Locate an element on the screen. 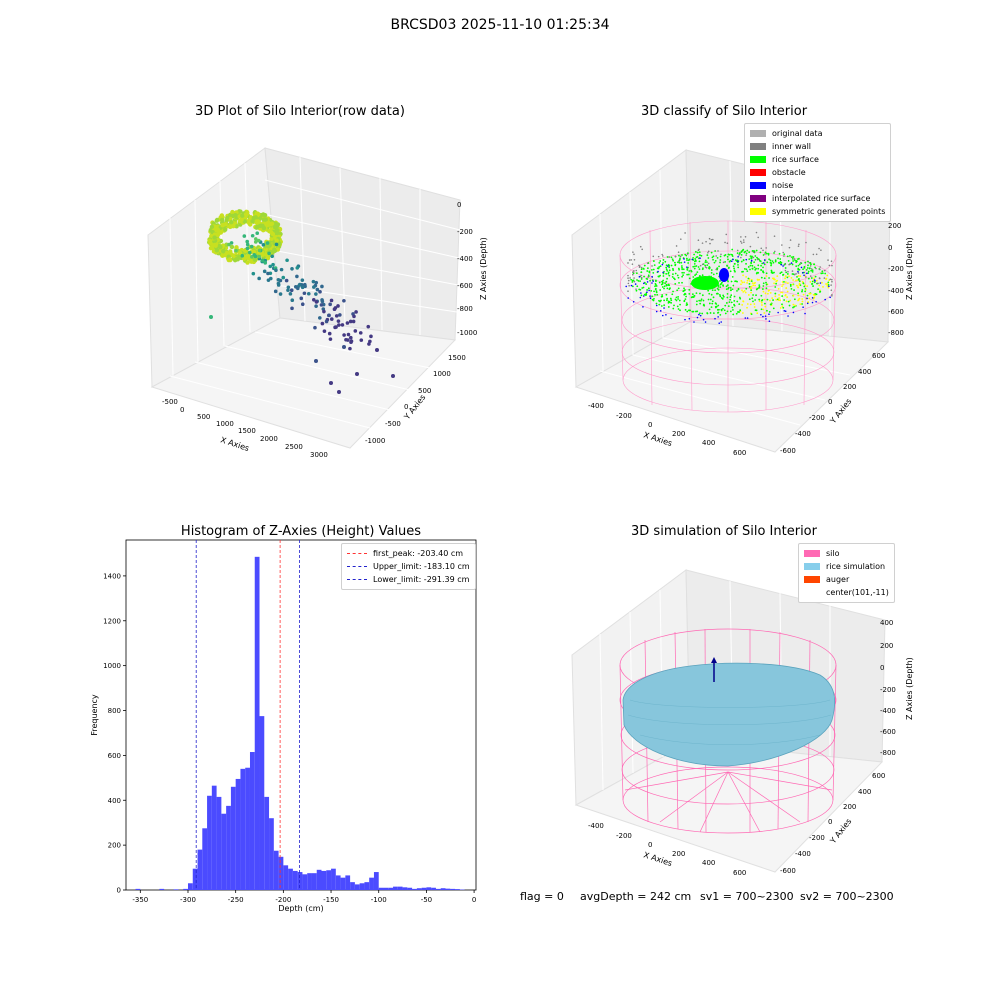  histogram-axes-frame is located at coordinates (301, 715).